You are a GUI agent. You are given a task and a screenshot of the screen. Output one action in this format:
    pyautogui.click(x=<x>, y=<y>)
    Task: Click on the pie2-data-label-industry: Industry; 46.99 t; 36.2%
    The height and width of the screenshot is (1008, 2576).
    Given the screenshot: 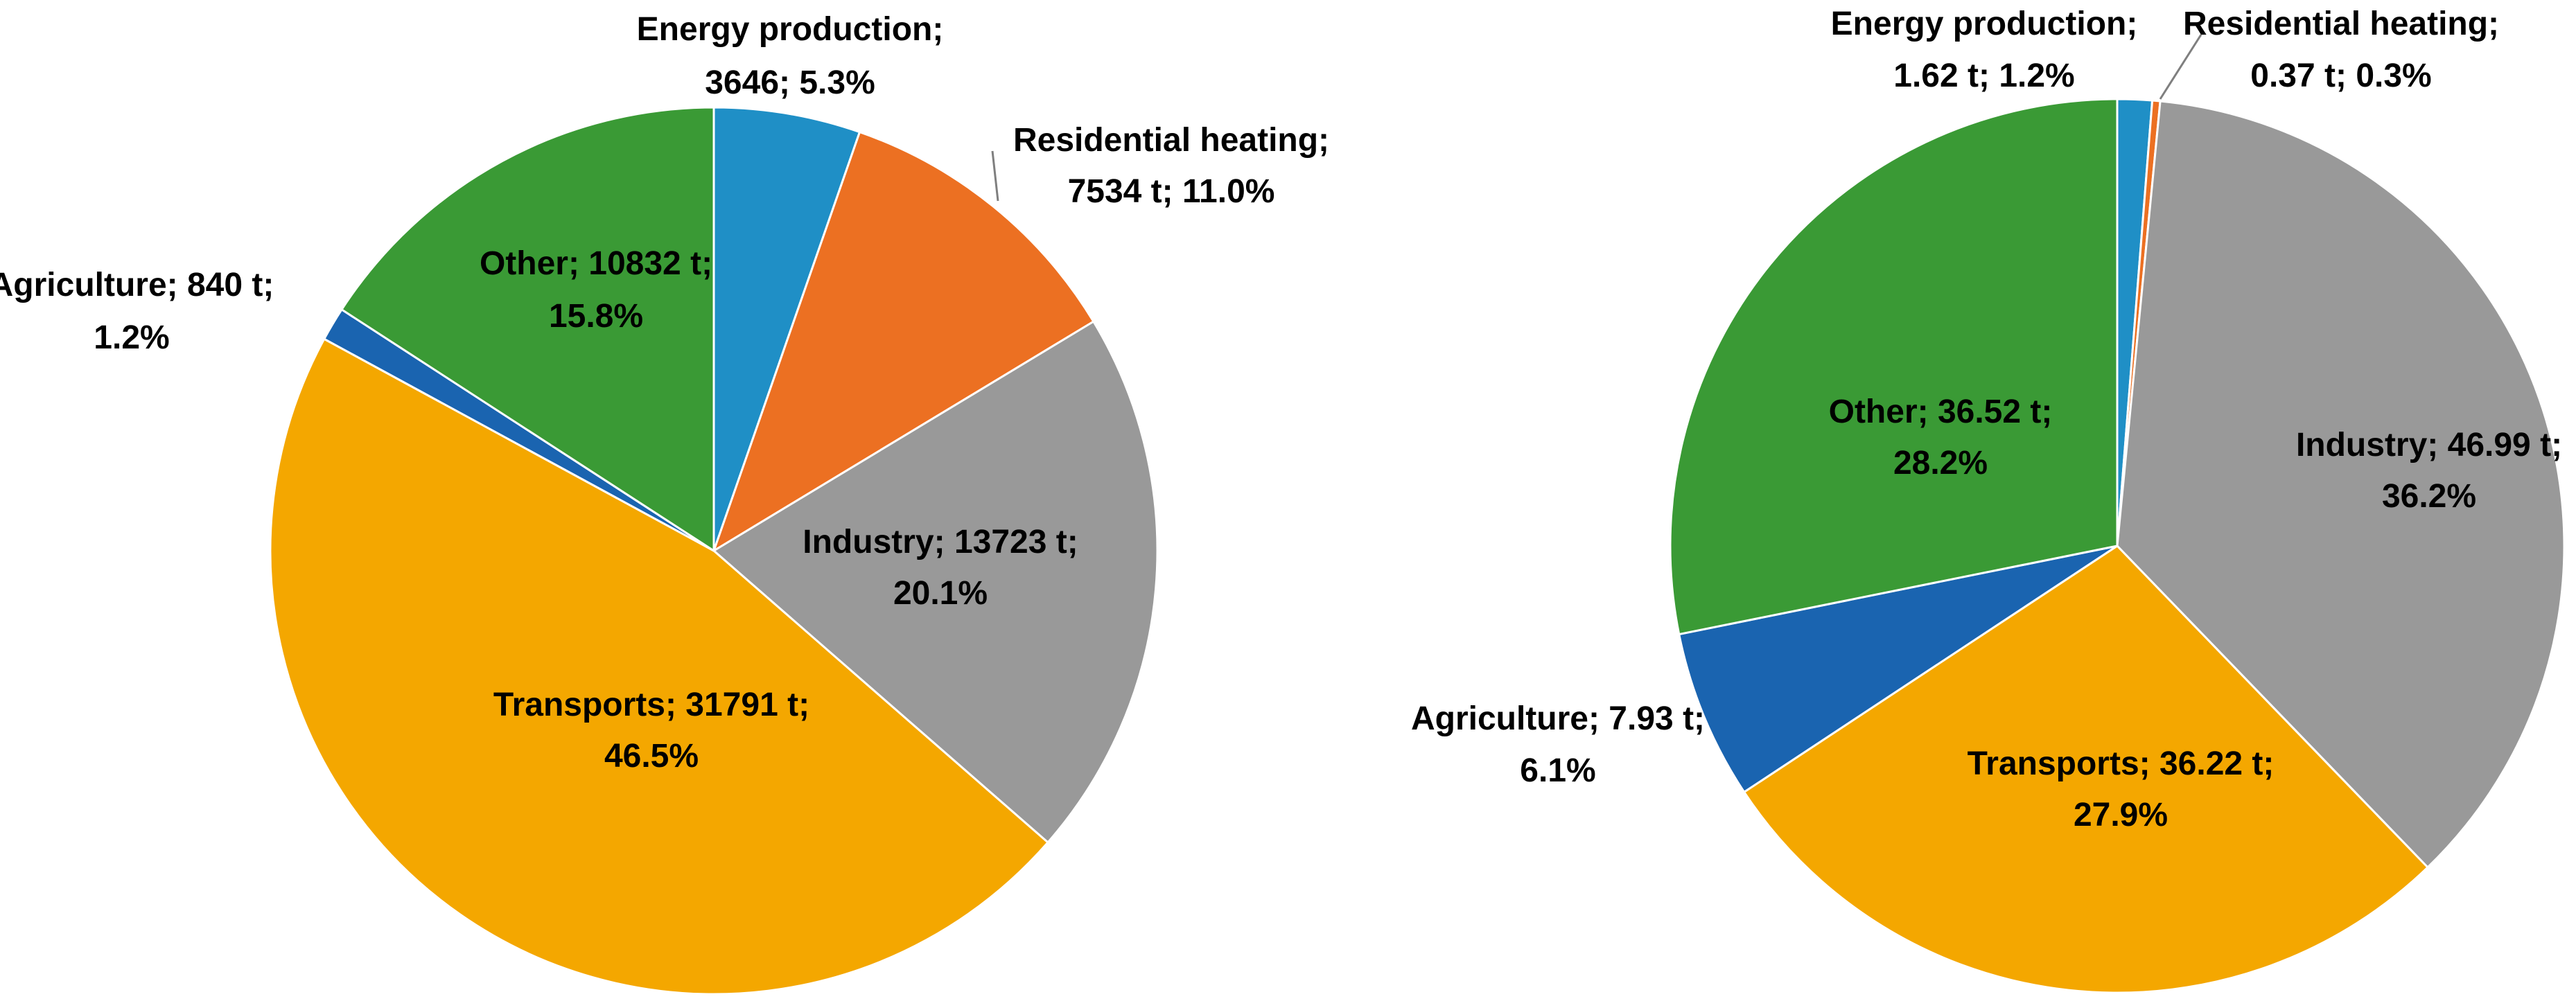 What is the action you would take?
    pyautogui.click(x=2429, y=471)
    